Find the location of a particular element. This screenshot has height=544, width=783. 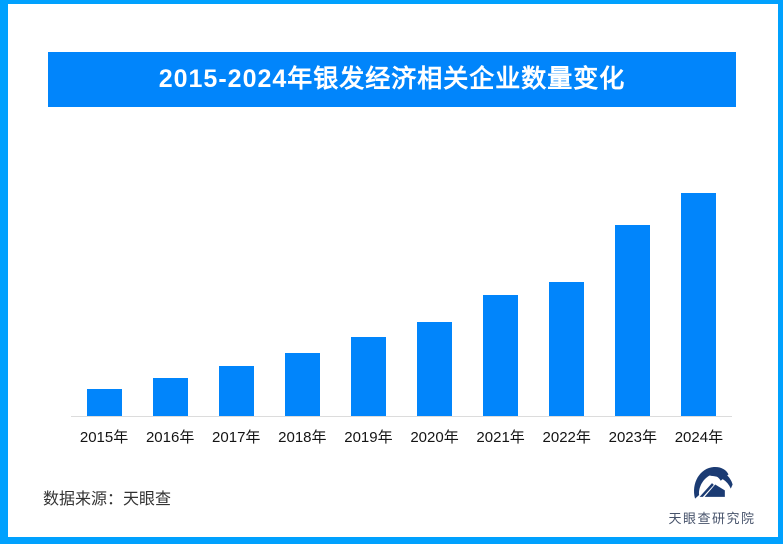

bar-slot: 2021年 is located at coordinates (501, 319).